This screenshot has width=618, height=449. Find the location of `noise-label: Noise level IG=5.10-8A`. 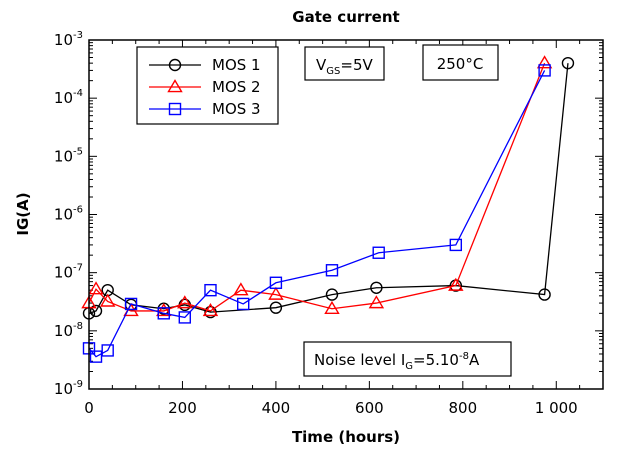

noise-label: Noise level IG=5.10-8A is located at coordinates (397, 361).